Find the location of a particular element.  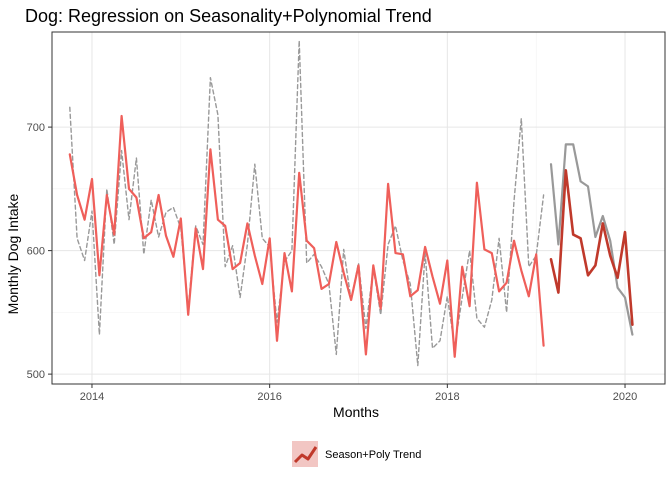

legend: Season+Poly Trend is located at coordinates (356, 454).